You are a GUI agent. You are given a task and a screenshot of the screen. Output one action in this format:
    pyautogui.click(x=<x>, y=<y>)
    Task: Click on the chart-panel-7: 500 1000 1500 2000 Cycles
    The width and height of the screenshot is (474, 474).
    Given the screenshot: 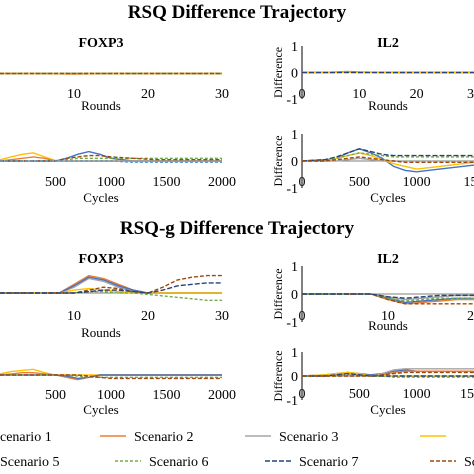 What is the action you would take?
    pyautogui.click(x=118, y=392)
    